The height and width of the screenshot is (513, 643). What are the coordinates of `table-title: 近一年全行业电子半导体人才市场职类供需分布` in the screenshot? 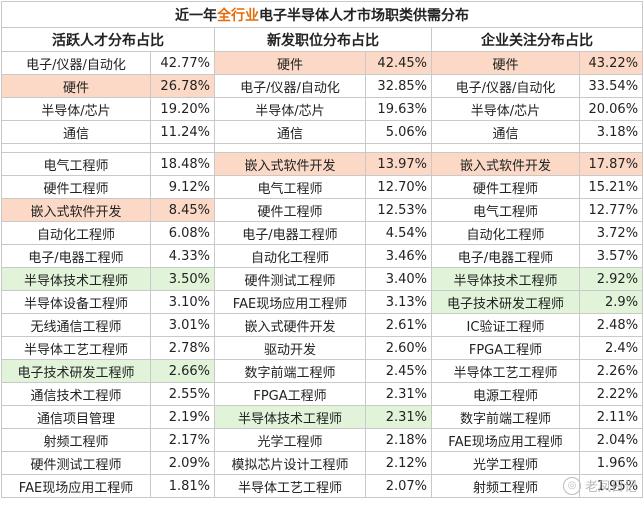 It's located at (321, 14).